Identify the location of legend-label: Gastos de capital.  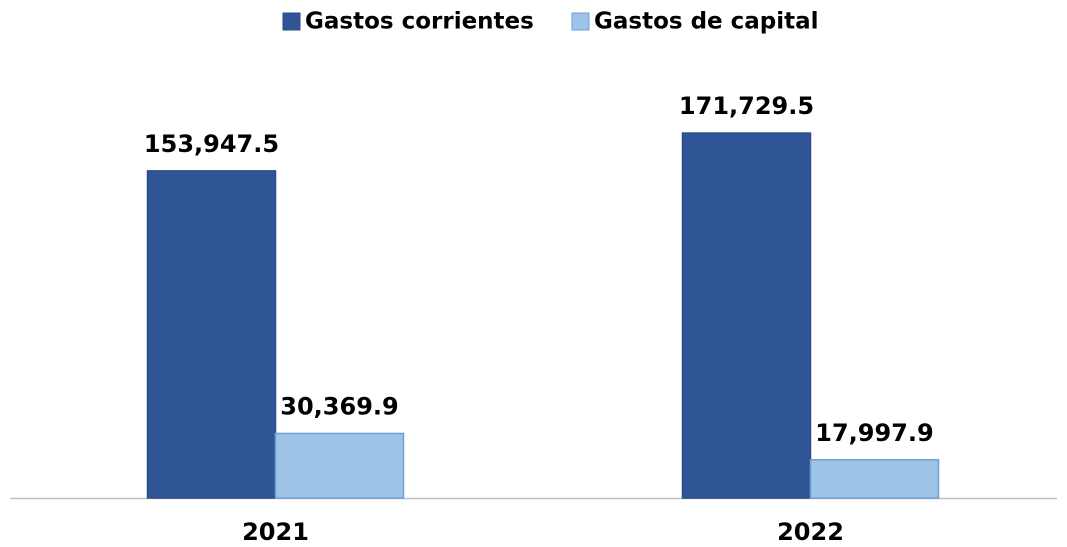
(706, 22).